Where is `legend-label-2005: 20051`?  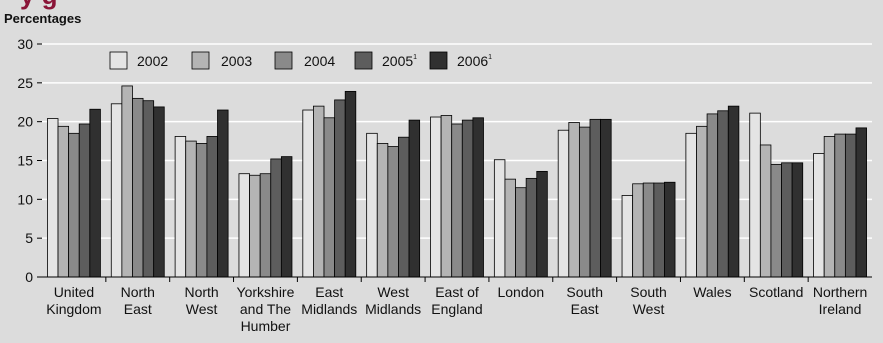 legend-label-2005: 20051 is located at coordinates (399, 61).